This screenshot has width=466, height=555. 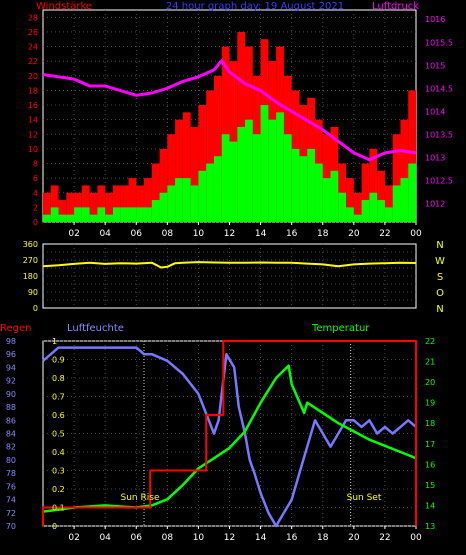 What do you see at coordinates (30, 244) in the screenshot?
I see `direction-y-tick-label: 360` at bounding box center [30, 244].